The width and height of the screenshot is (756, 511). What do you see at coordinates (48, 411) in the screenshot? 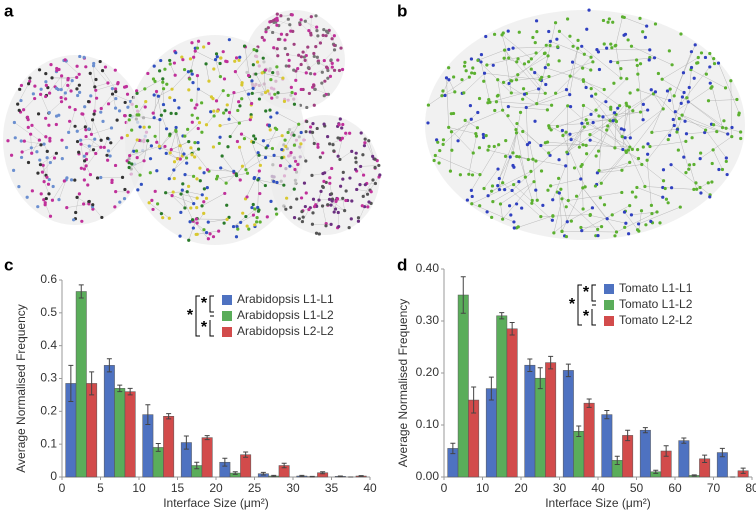
I see `y-tick-label: 0.2` at bounding box center [48, 411].